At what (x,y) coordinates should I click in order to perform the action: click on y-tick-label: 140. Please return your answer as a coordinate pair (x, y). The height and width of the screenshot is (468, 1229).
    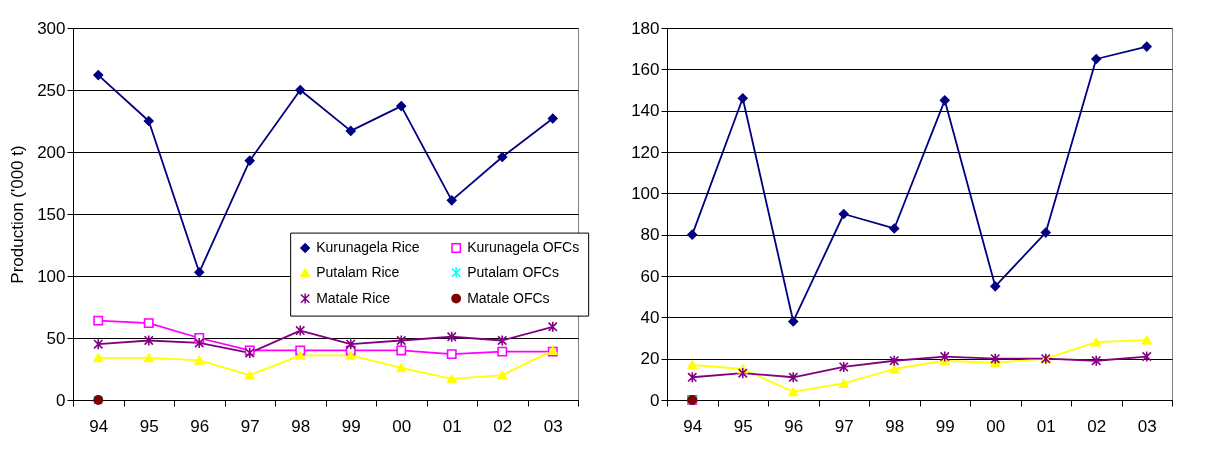
    Looking at the image, I should click on (645, 111).